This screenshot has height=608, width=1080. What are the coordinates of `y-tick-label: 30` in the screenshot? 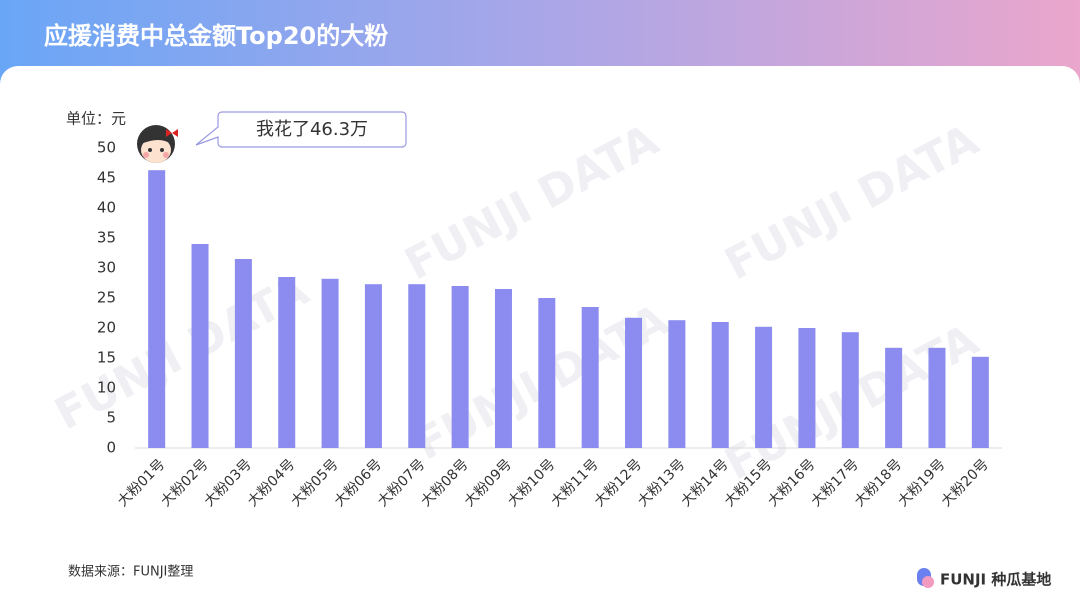 It's located at (106, 268).